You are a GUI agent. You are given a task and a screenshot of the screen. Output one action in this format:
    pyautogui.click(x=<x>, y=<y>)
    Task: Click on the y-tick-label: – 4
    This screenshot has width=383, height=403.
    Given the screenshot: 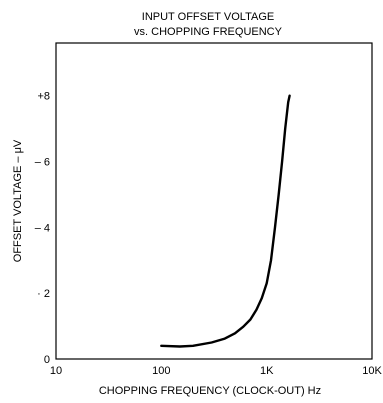 What is the action you would take?
    pyautogui.click(x=42, y=228)
    